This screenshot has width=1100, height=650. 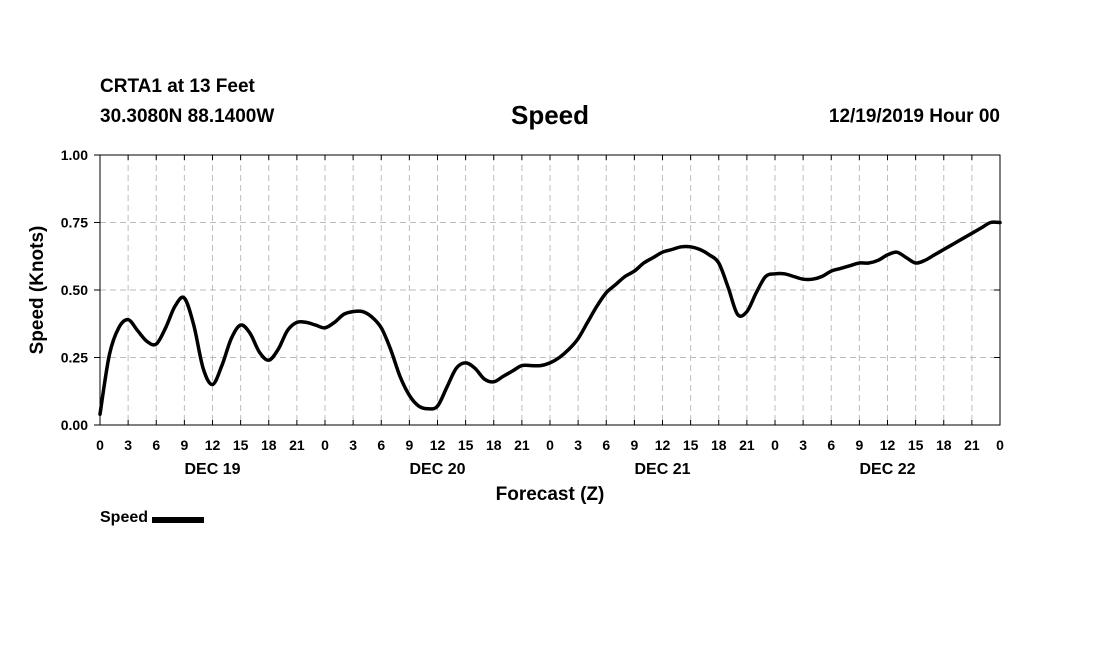 I want to click on station-label: CRTA1 at 13 Feet, so click(x=177, y=86).